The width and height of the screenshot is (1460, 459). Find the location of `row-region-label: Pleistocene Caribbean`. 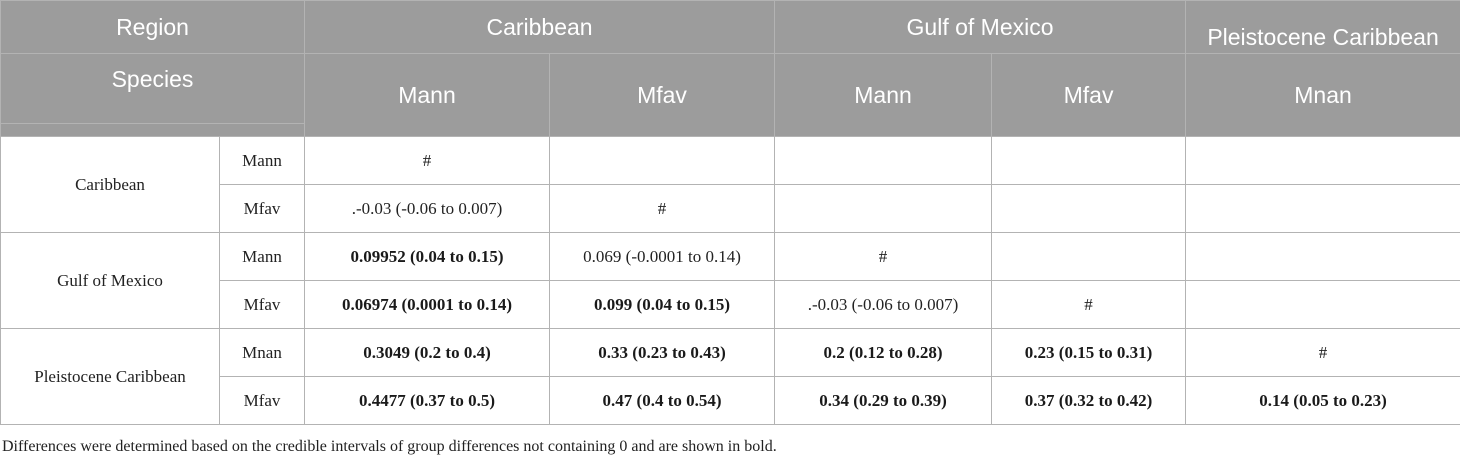

row-region-label: Pleistocene Caribbean is located at coordinates (110, 376).